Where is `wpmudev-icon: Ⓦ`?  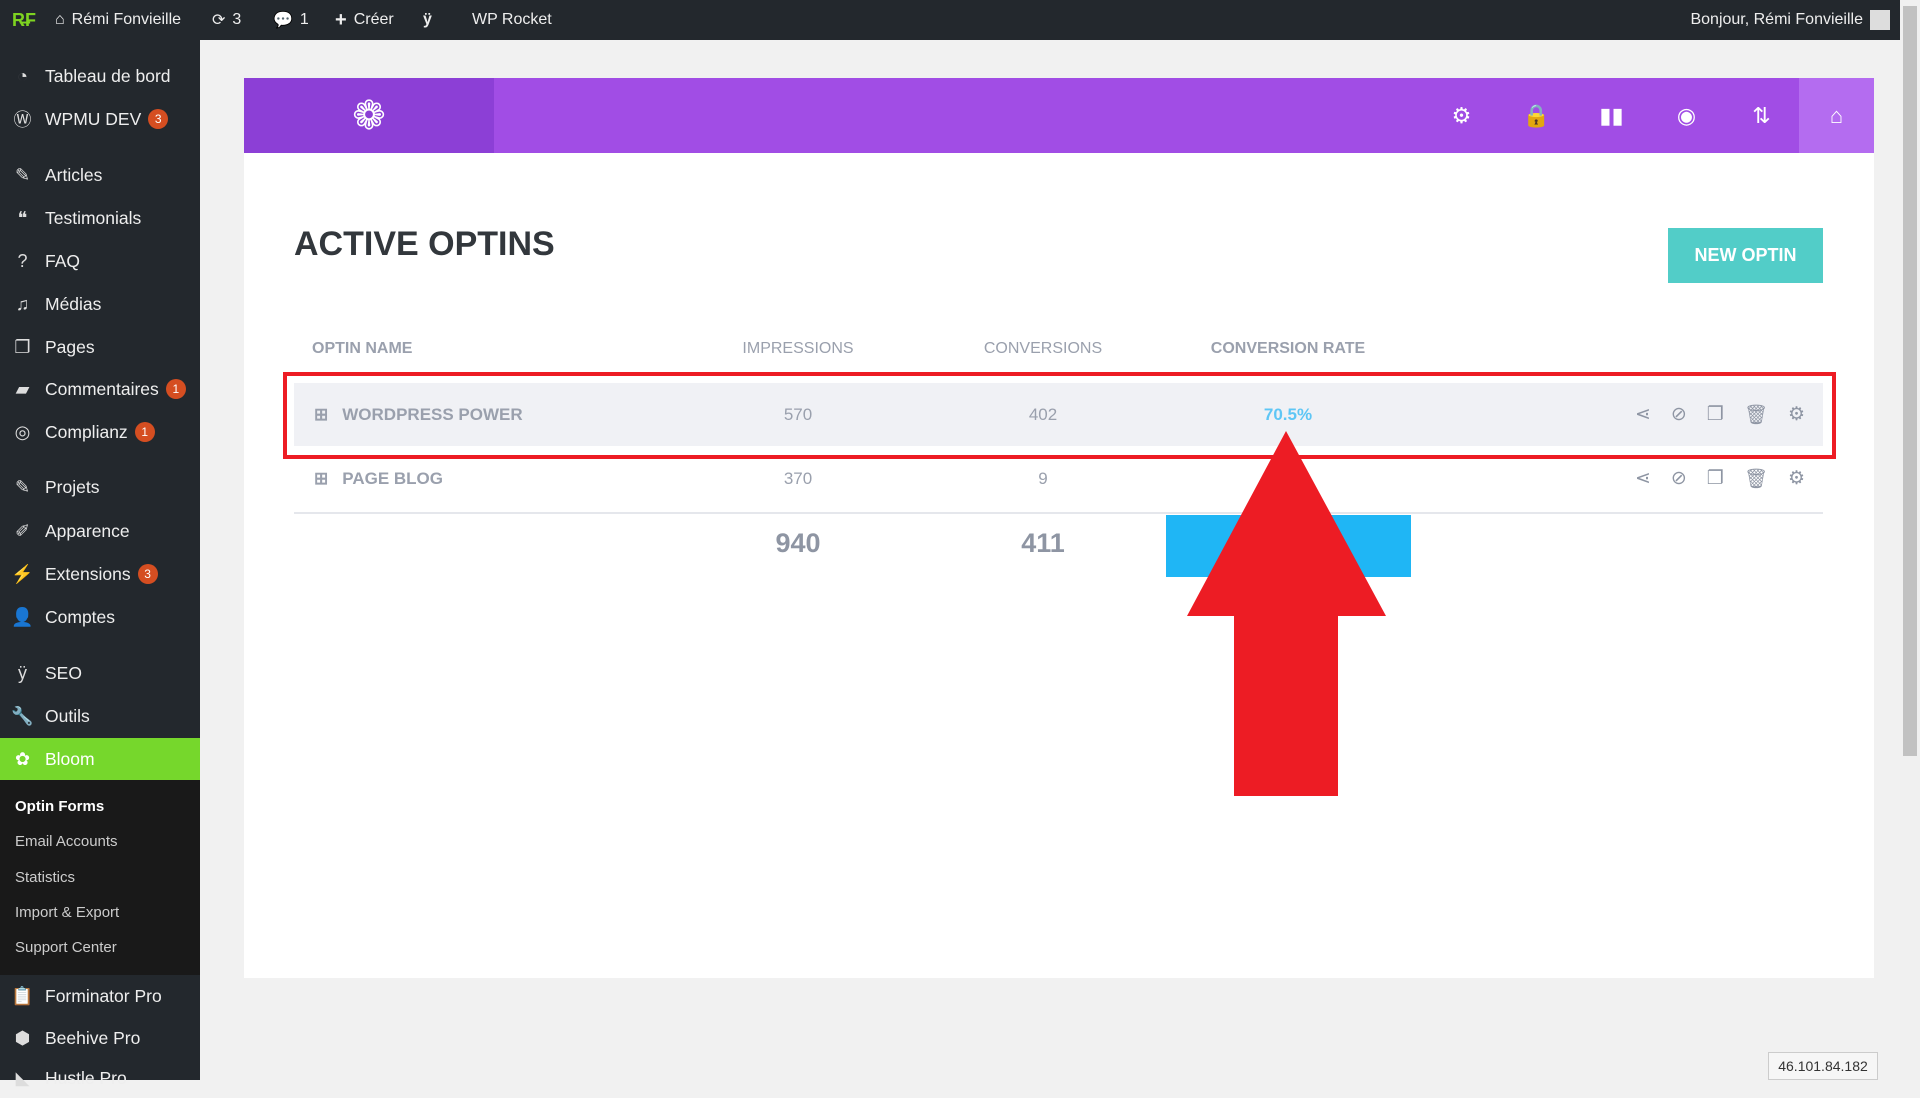
wpmudev-icon: Ⓦ is located at coordinates (22, 120).